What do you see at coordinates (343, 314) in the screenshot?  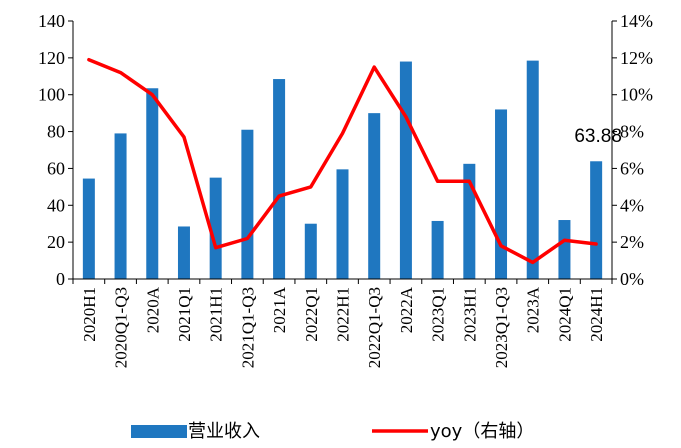 I see `x-tick-label-2022h1: 2022H1` at bounding box center [343, 314].